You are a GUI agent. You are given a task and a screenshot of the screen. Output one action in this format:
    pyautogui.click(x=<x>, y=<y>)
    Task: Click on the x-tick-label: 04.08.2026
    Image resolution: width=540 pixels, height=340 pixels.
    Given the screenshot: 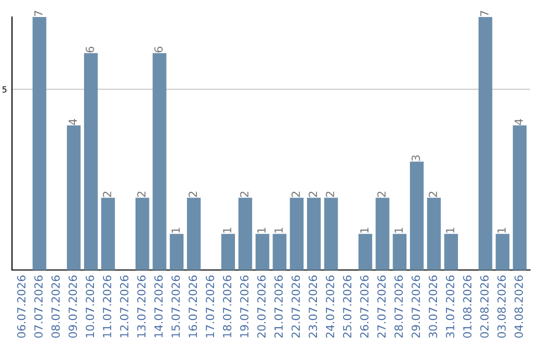 What is the action you would take?
    pyautogui.click(x=518, y=307)
    